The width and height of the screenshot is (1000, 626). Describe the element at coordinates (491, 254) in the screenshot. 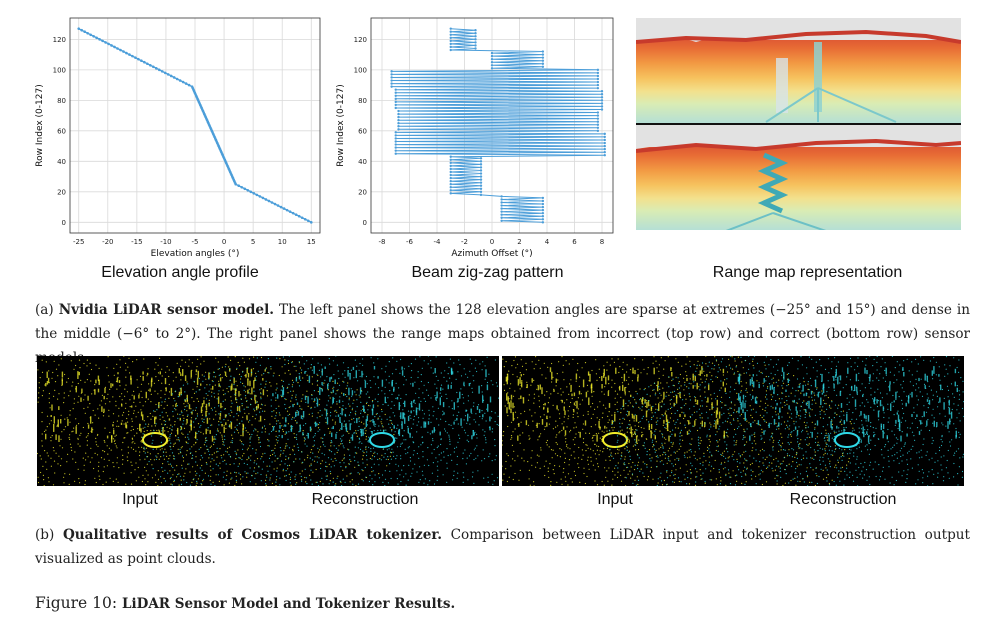

I see `x-axis-label: Azimuth Offset (°)` at that location.